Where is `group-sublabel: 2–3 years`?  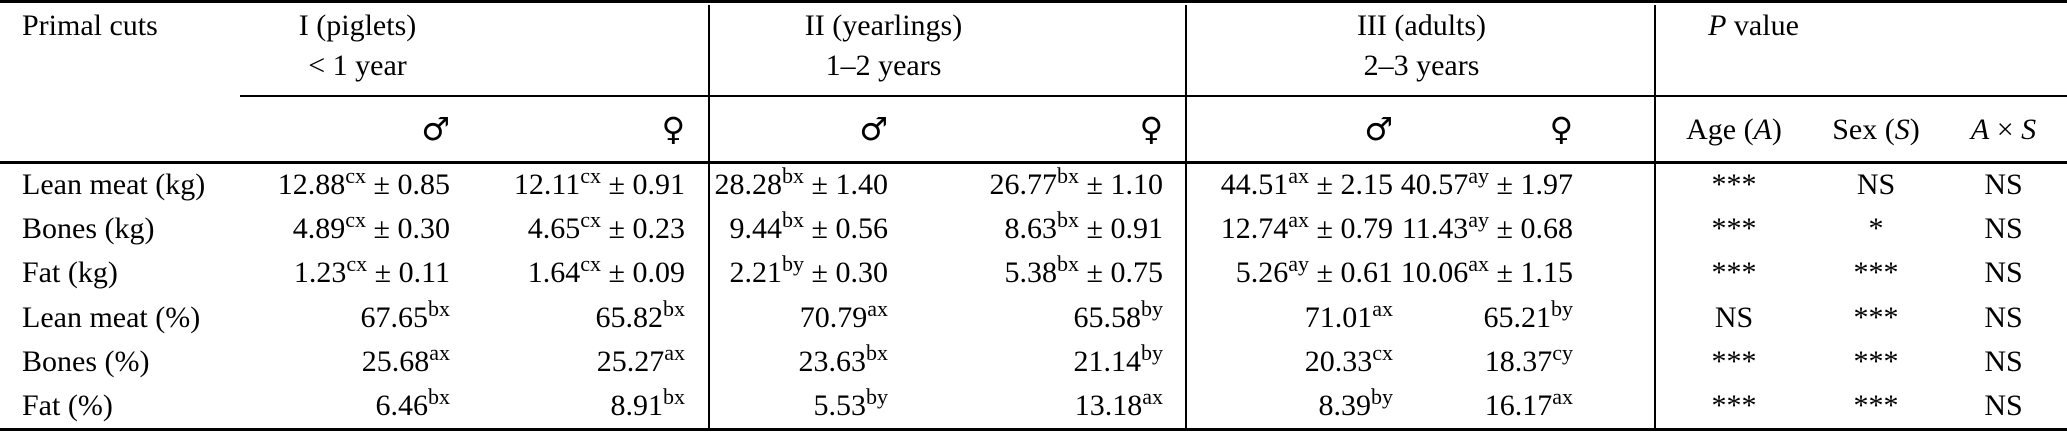 group-sublabel: 2–3 years is located at coordinates (1421, 65).